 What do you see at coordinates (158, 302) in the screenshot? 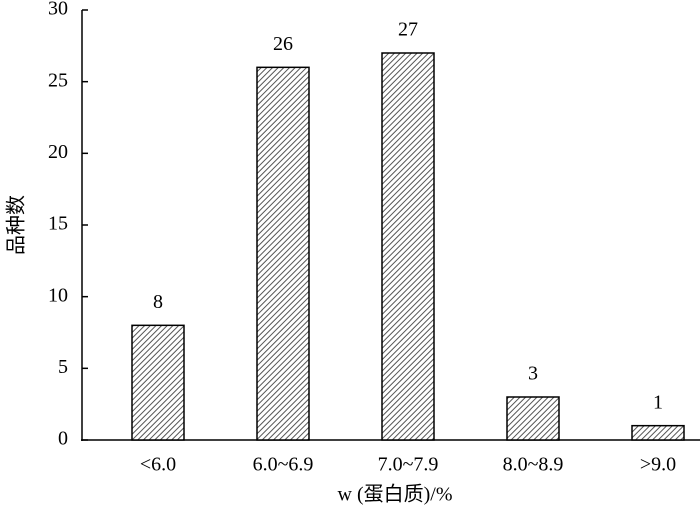
I see `data-label: 8` at bounding box center [158, 302].